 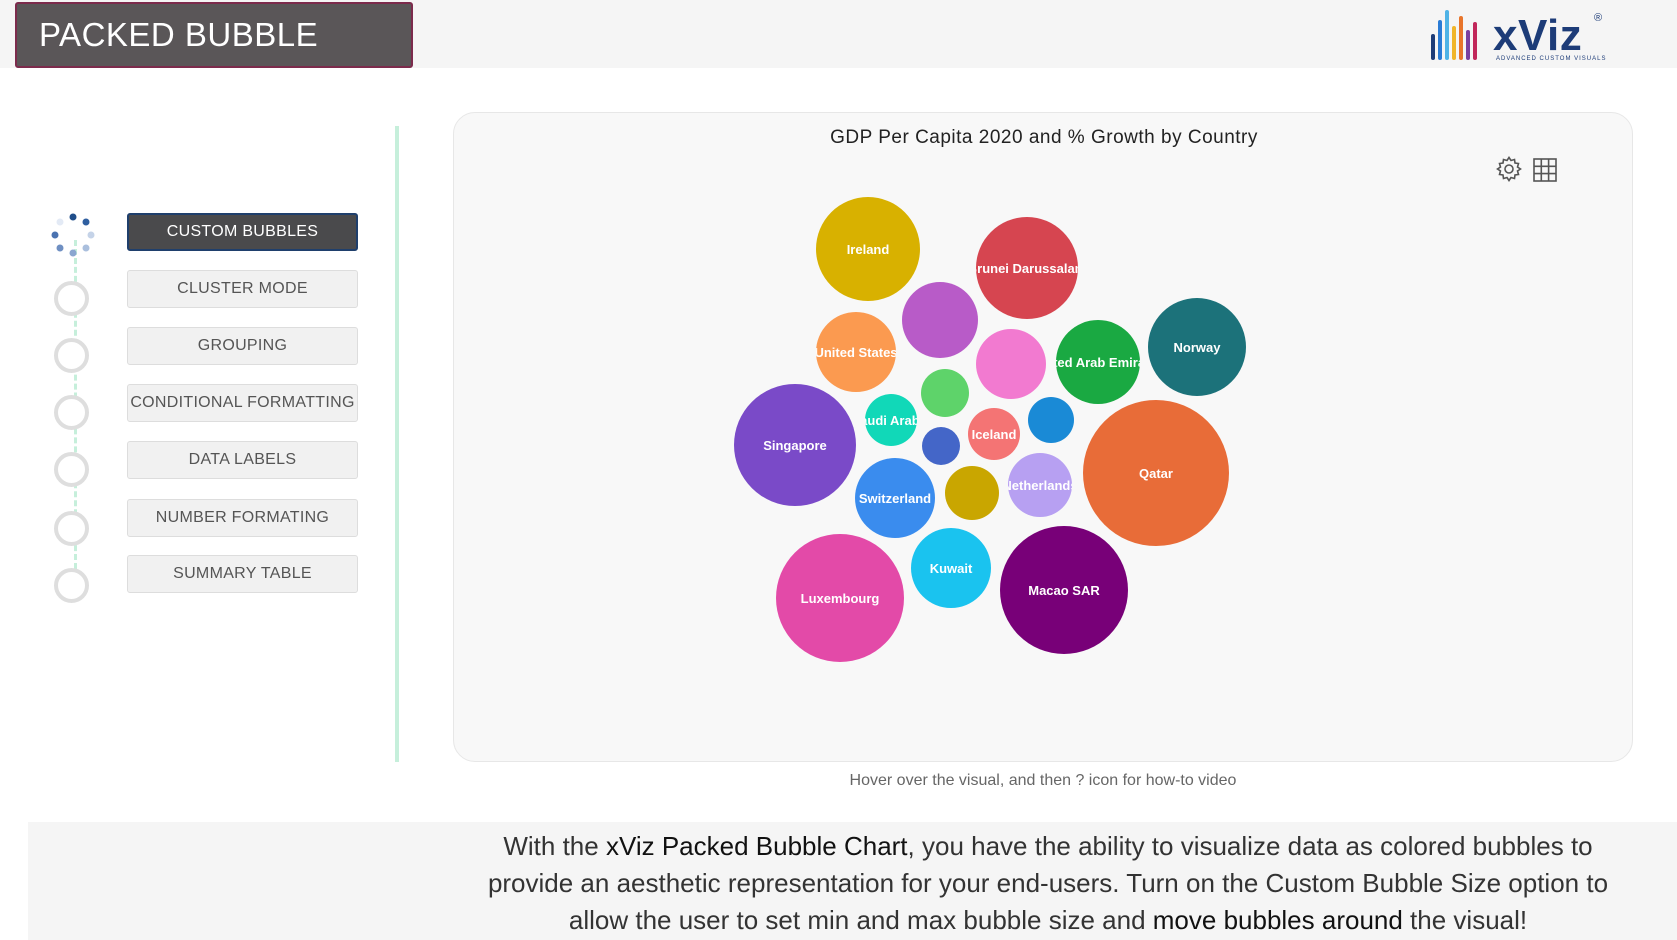 I want to click on bubble: Saudi Arabia, so click(x=892, y=420).